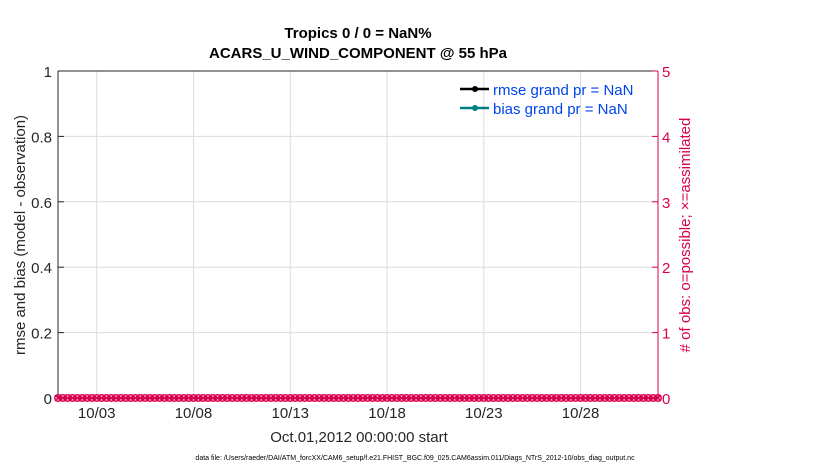 This screenshot has height=470, width=830. Describe the element at coordinates (475, 89) in the screenshot. I see `legend-rmse-marker` at that location.